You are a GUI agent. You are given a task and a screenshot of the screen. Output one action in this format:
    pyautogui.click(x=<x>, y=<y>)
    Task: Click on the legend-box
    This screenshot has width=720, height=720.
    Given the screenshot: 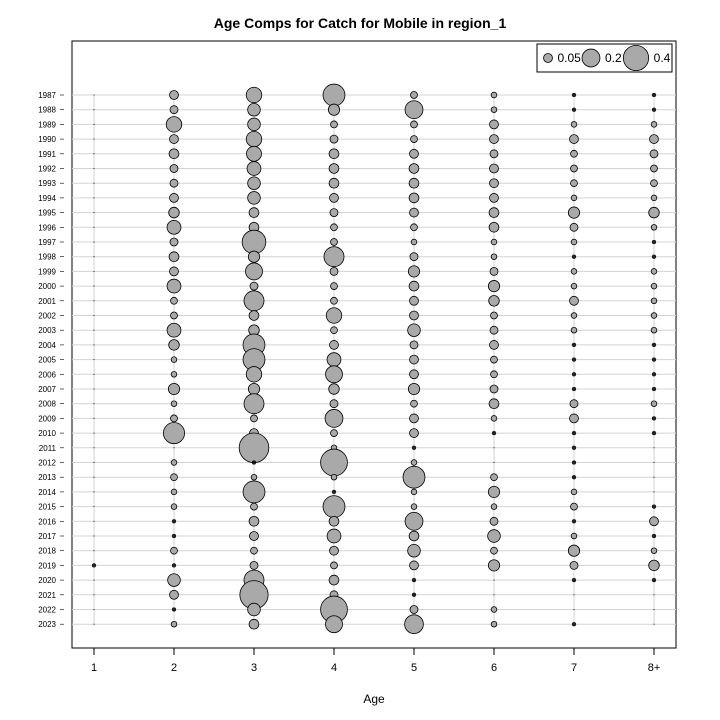 What is the action you would take?
    pyautogui.click(x=604, y=58)
    